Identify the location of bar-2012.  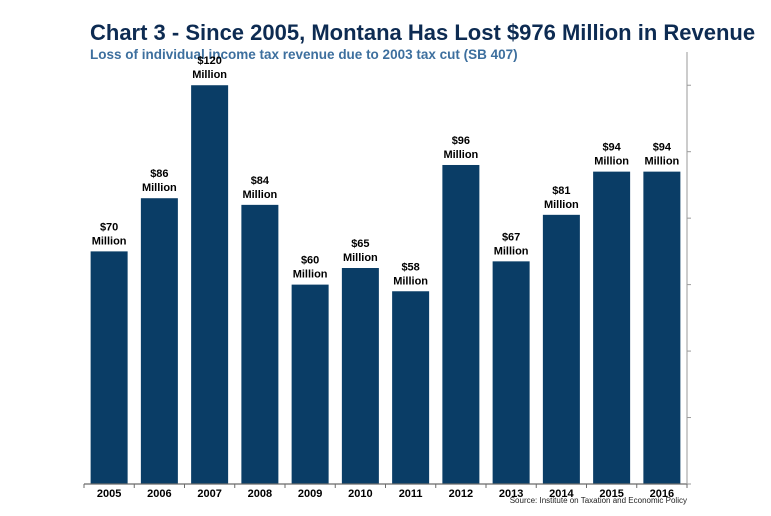
(461, 324).